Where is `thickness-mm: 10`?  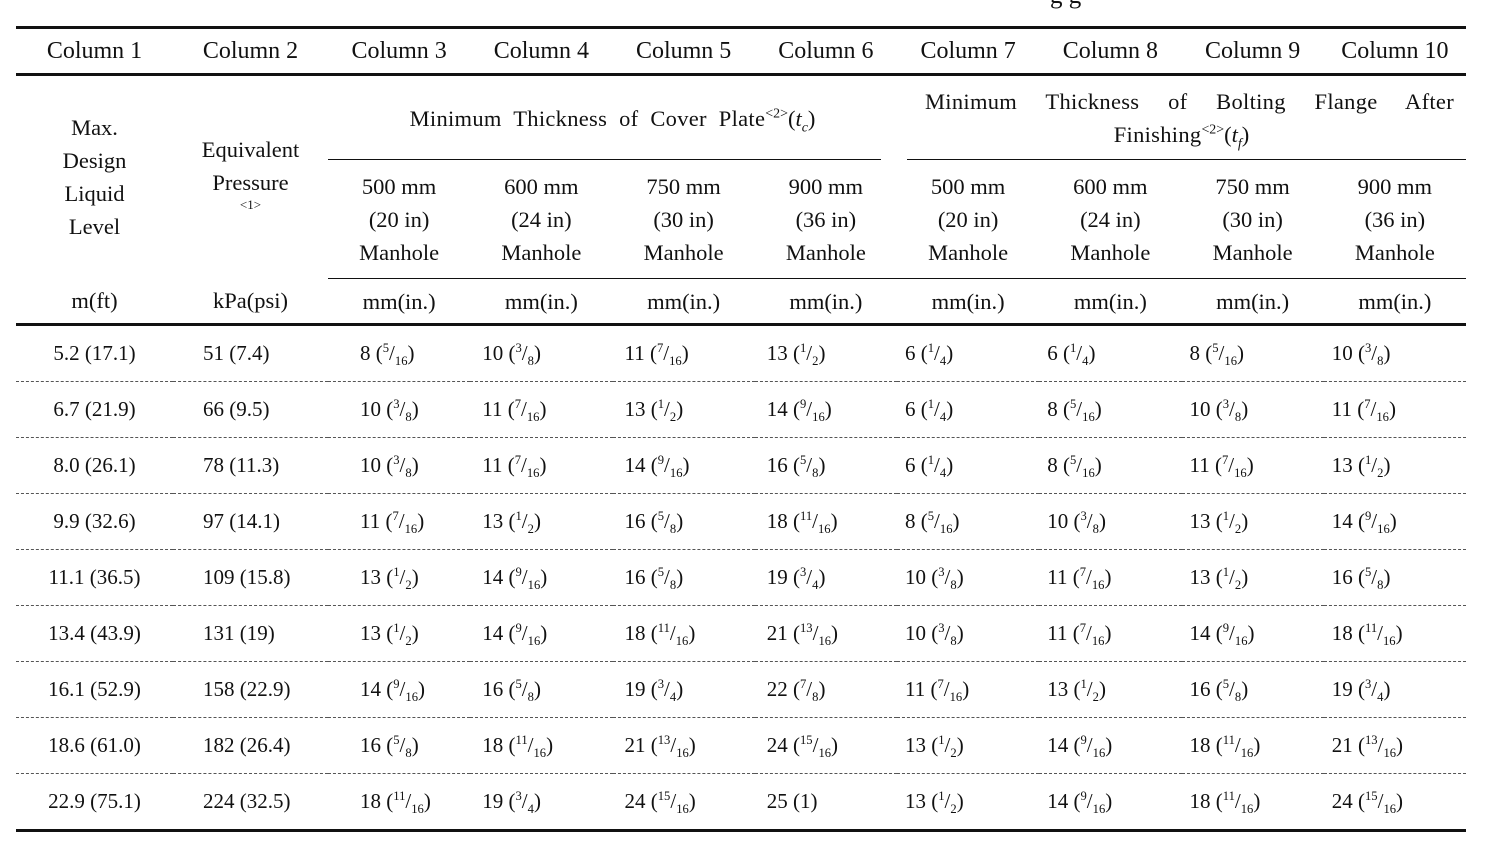
thickness-mm: 10 is located at coordinates (370, 465).